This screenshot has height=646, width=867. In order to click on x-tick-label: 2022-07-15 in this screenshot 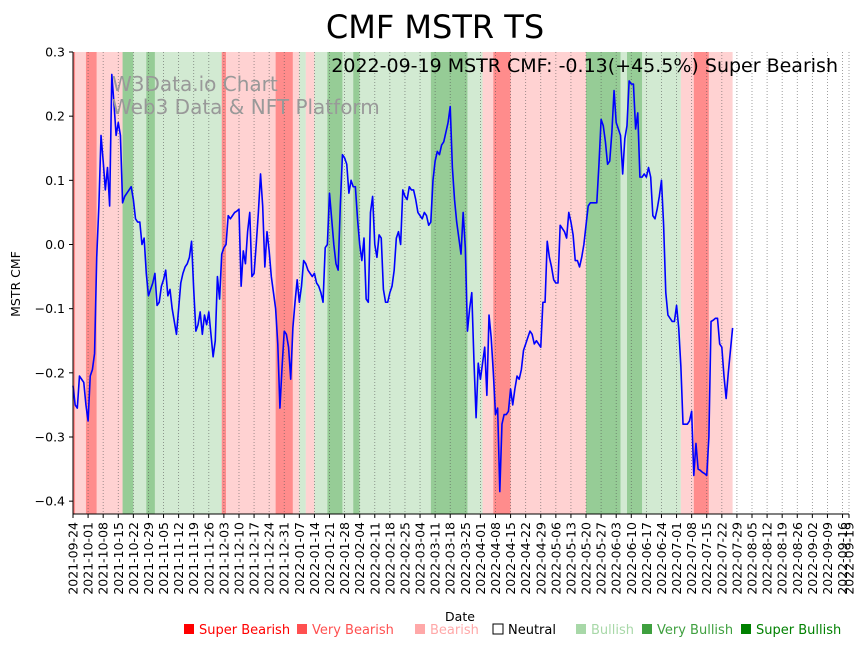, I will do `click(706, 558)`.